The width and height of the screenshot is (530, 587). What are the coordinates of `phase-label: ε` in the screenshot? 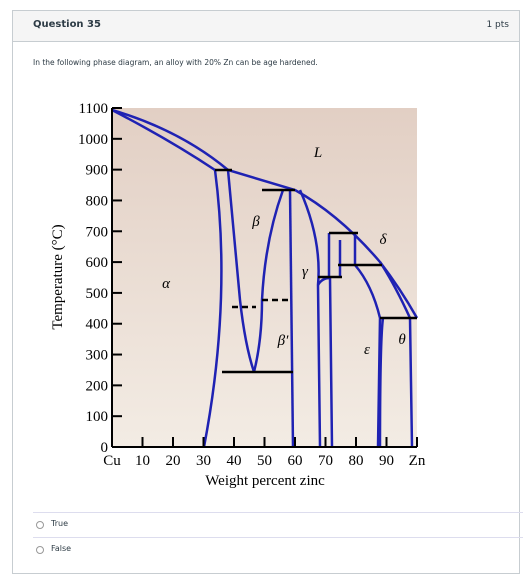 It's located at (367, 350).